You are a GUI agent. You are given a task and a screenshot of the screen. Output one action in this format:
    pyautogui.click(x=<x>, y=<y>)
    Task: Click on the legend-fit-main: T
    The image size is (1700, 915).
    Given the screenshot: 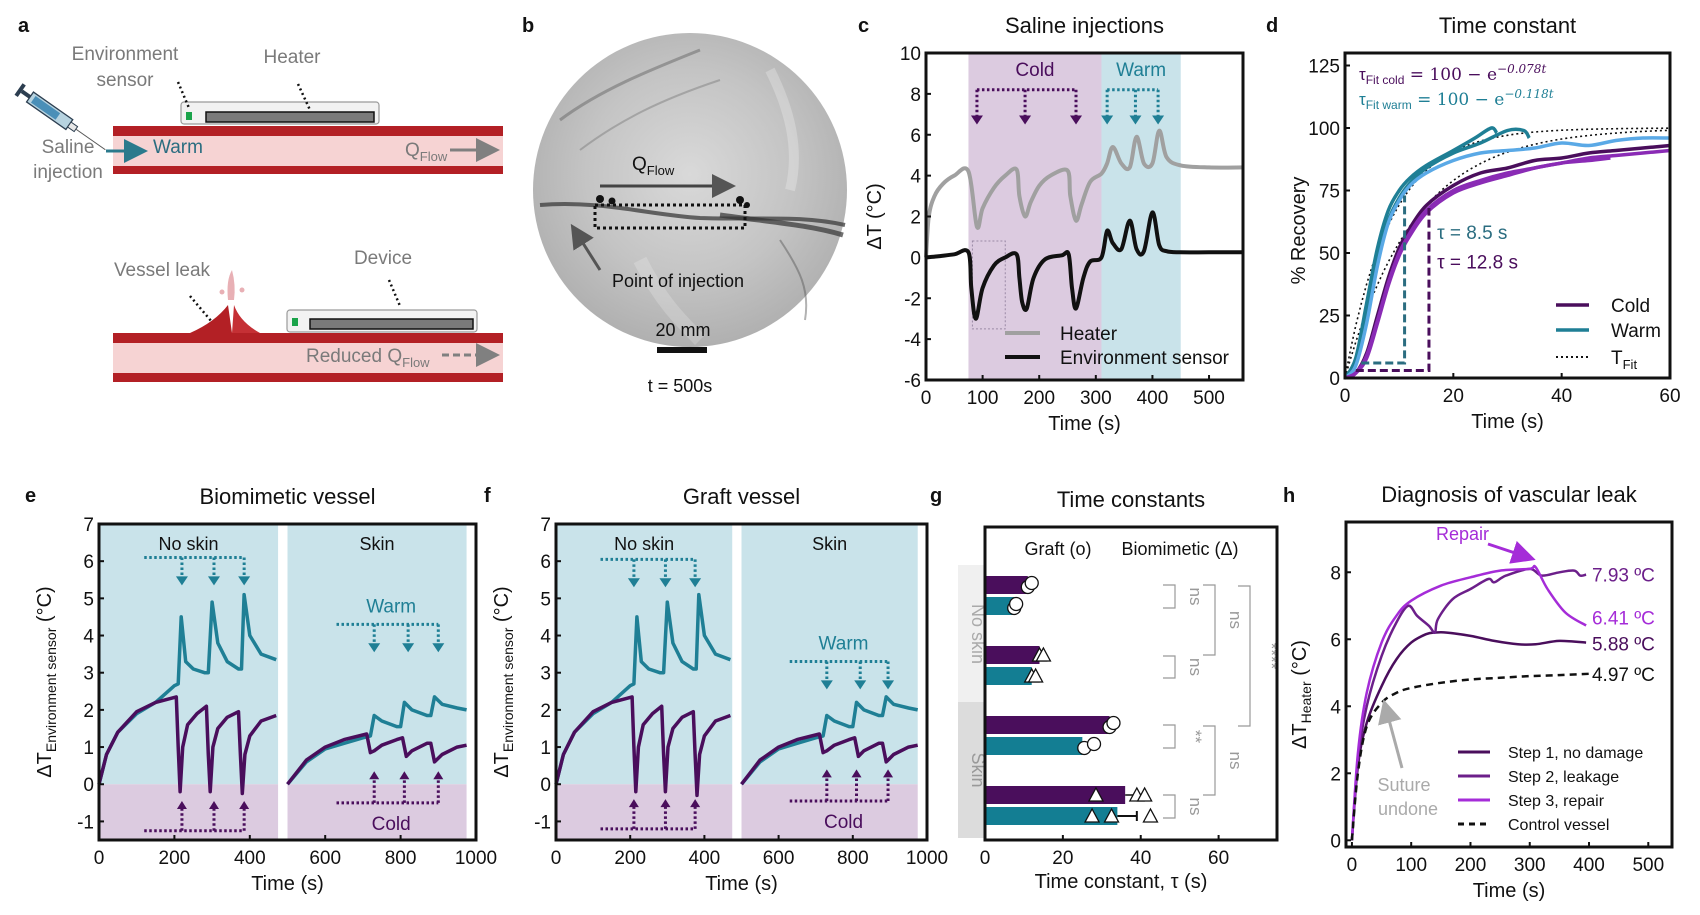 What is the action you would take?
    pyautogui.click(x=1617, y=358)
    